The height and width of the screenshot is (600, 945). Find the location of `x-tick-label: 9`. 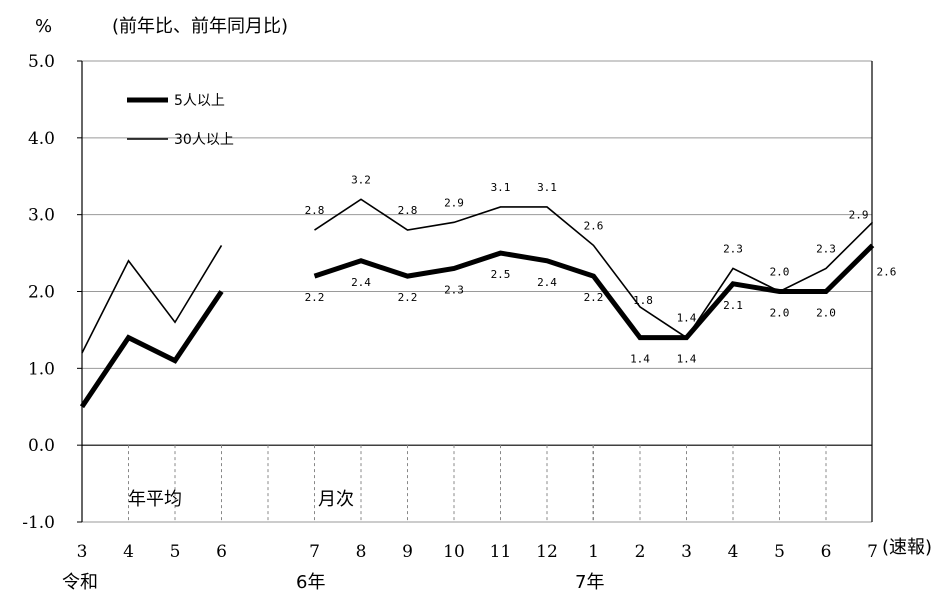

x-tick-label: 9 is located at coordinates (407, 552).